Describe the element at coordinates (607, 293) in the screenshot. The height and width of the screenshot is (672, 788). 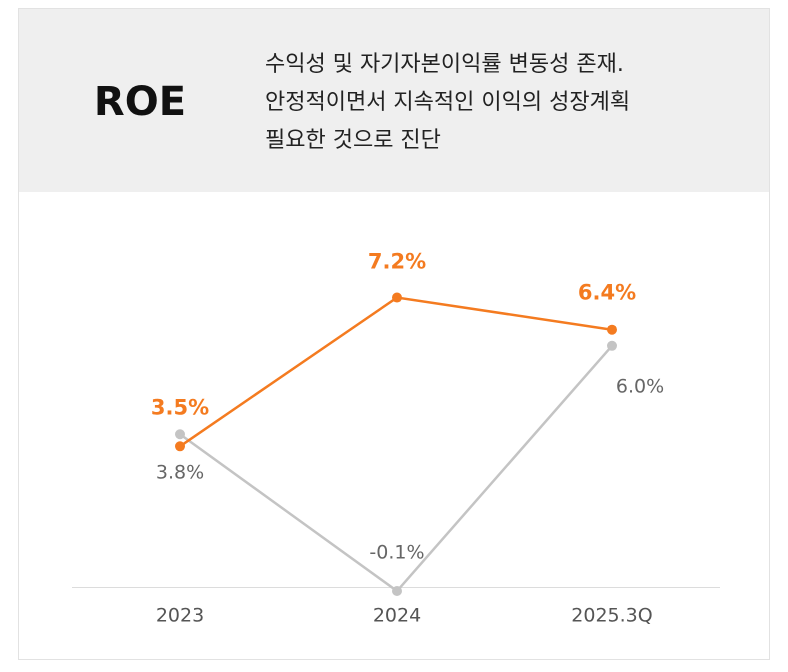
I see `data-label: 6.4%` at that location.